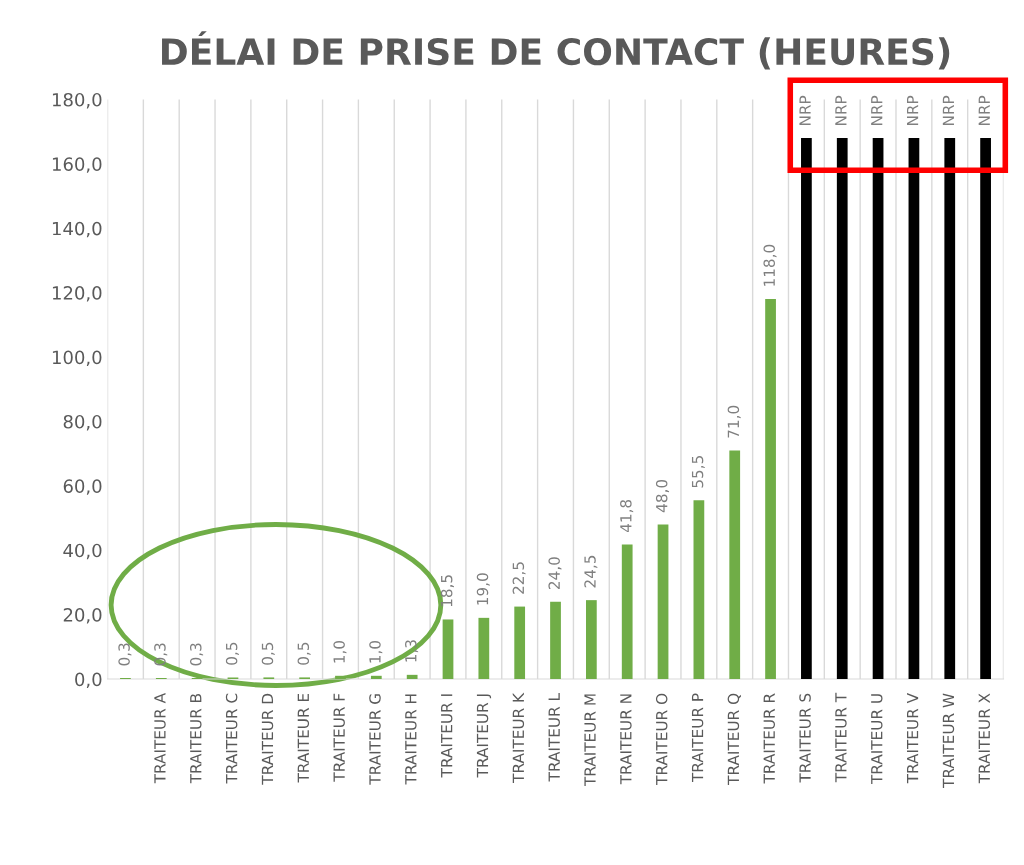  I want to click on x-tick-label: TRAITEUR B, so click(196, 738).